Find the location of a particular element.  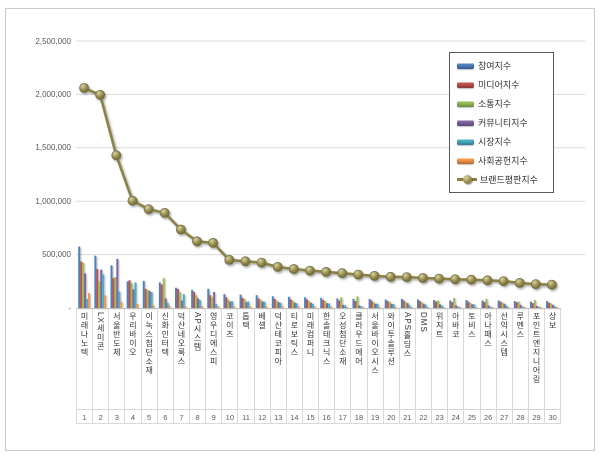

bar-s3-c17 is located at coordinates (341, 302).